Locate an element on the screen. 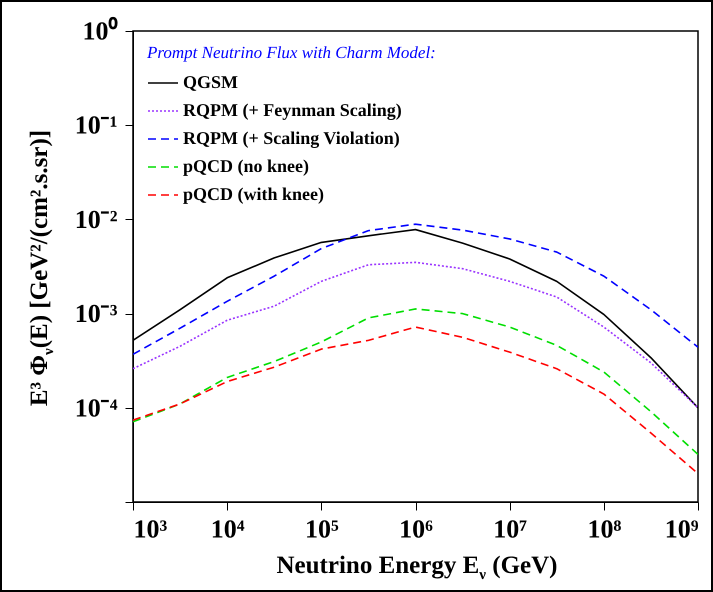 The image size is (713, 592). y-tick-label: 10⁻² is located at coordinates (96, 219).